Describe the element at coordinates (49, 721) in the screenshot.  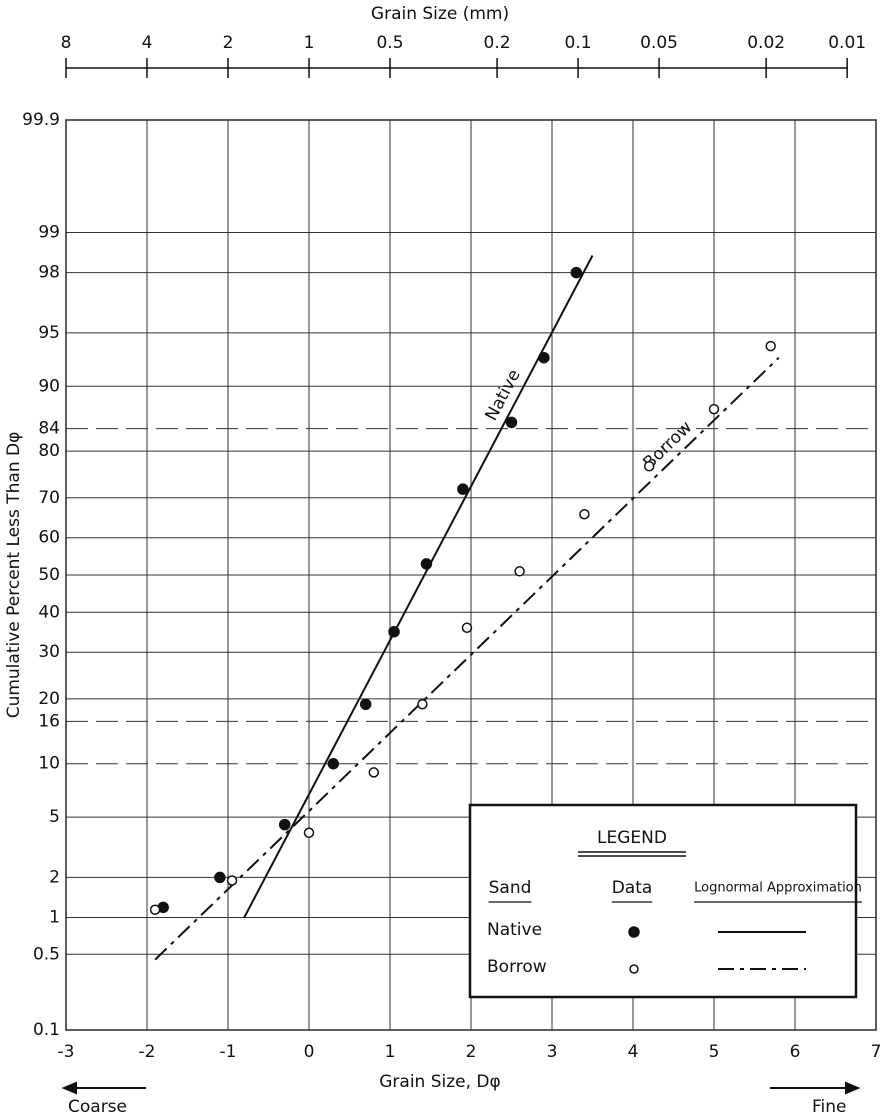
I see `y-tick-label: 16` at that location.